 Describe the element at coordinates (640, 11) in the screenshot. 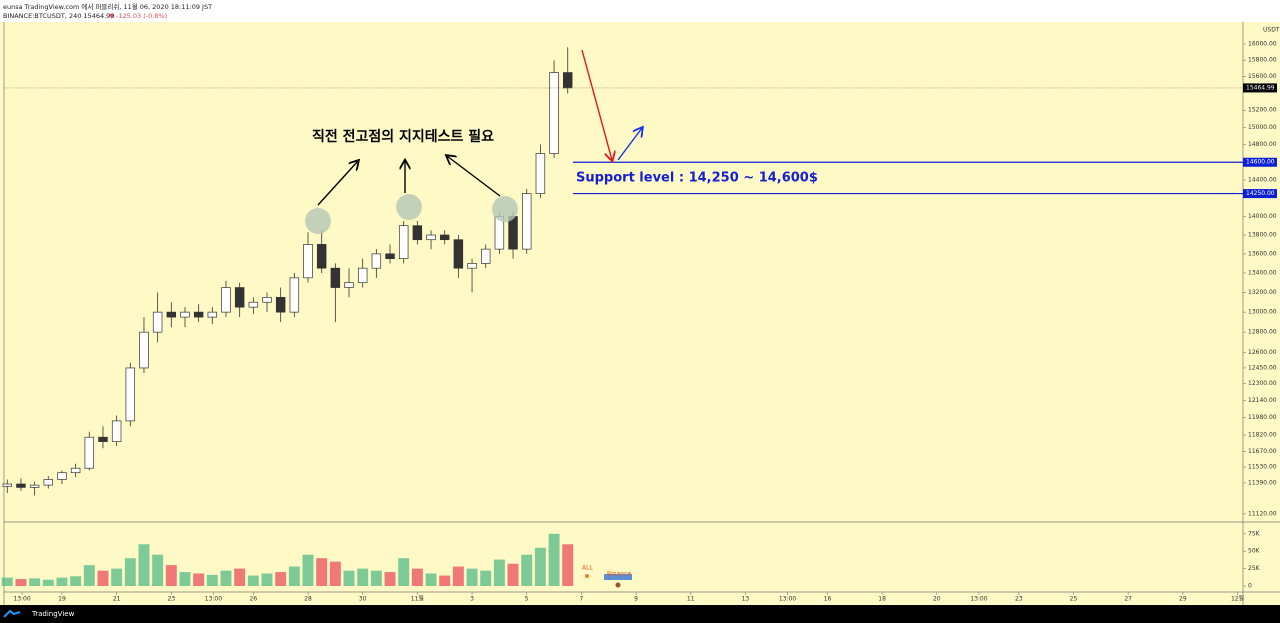

I see `header-bg` at that location.